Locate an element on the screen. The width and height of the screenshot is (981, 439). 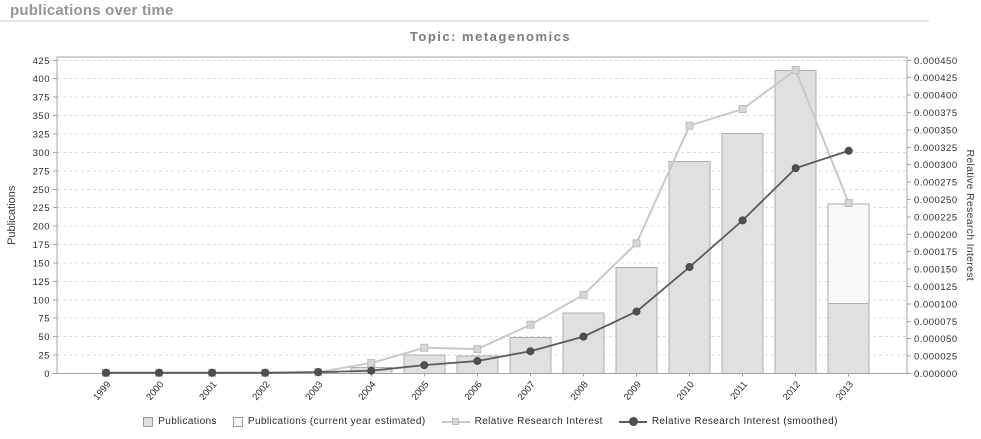
bar-2008 is located at coordinates (583, 343).